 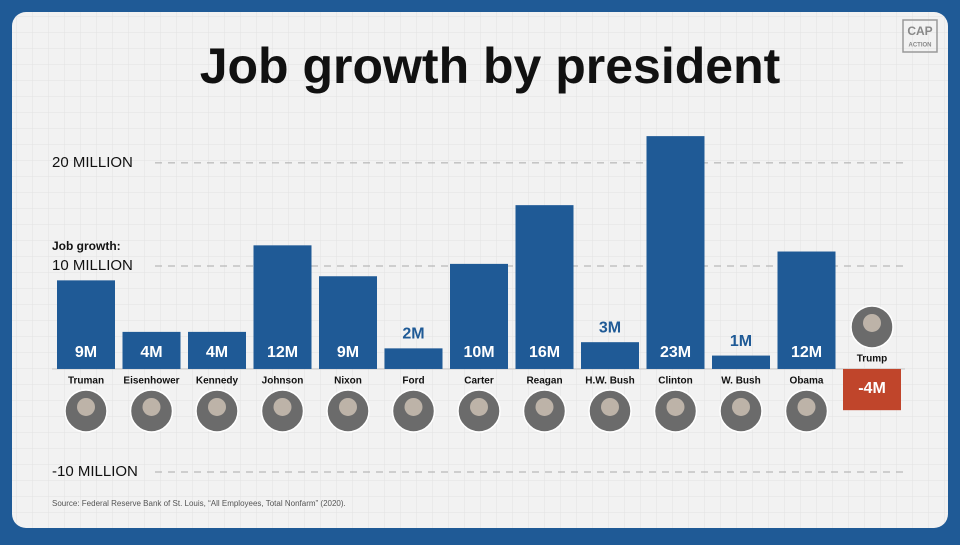 I want to click on logo: CAP, so click(x=919, y=31).